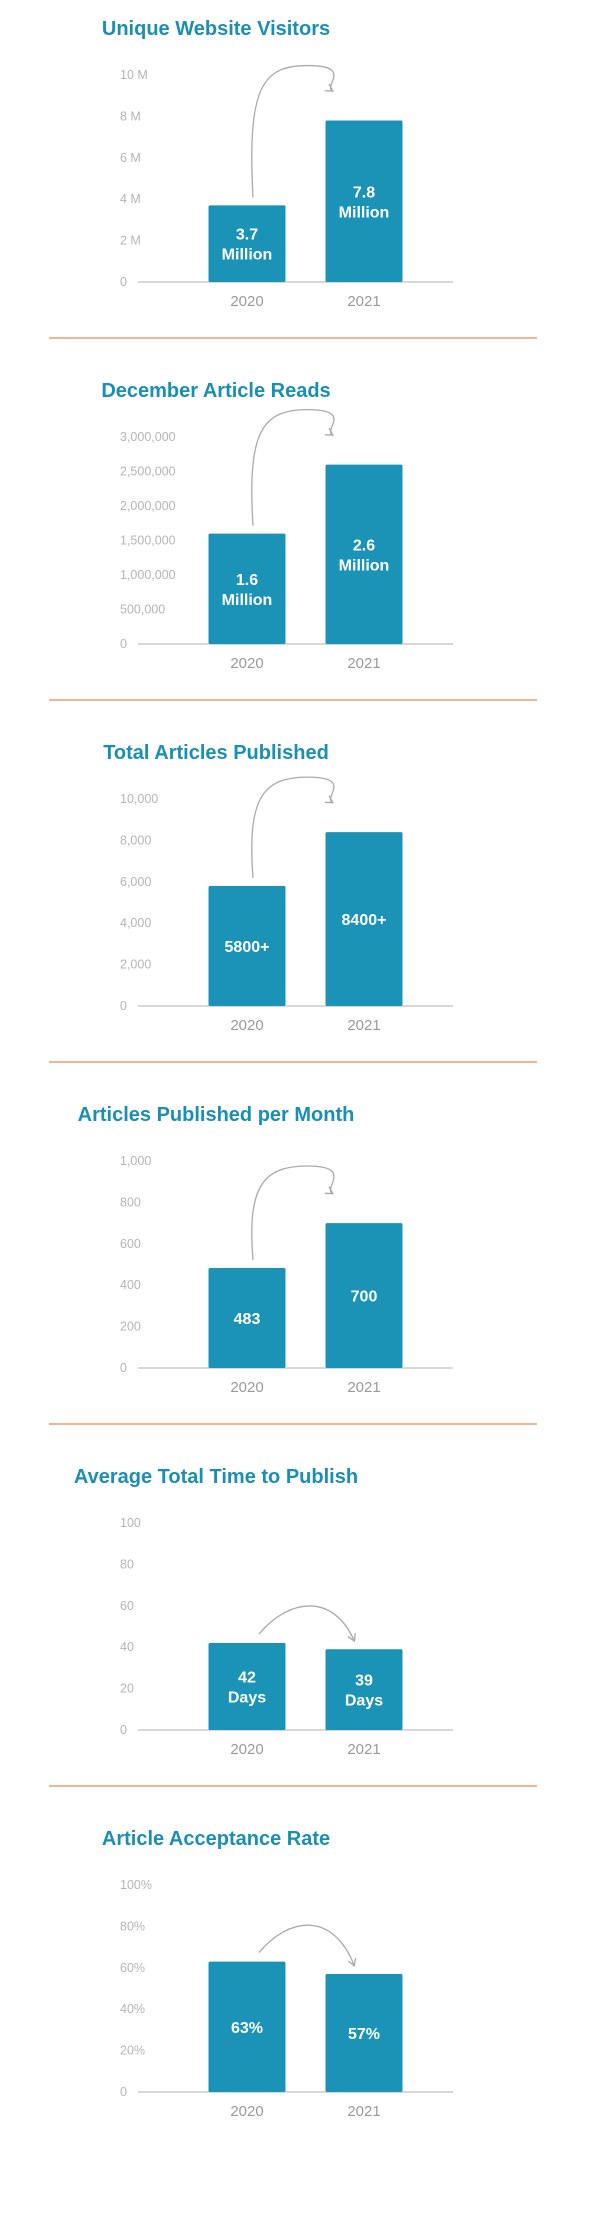 The height and width of the screenshot is (2220, 598). What do you see at coordinates (148, 506) in the screenshot?
I see `y-tick-label: 2,000,000` at bounding box center [148, 506].